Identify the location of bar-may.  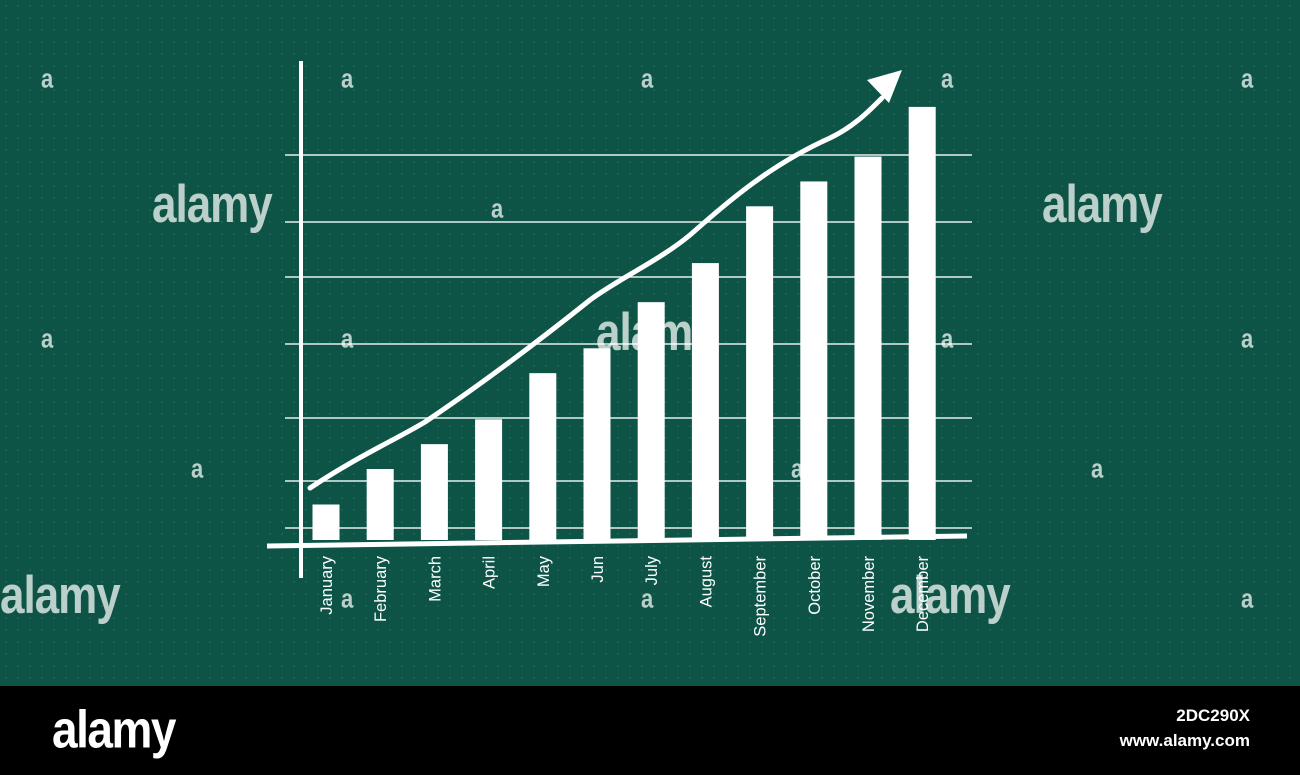
(543, 456).